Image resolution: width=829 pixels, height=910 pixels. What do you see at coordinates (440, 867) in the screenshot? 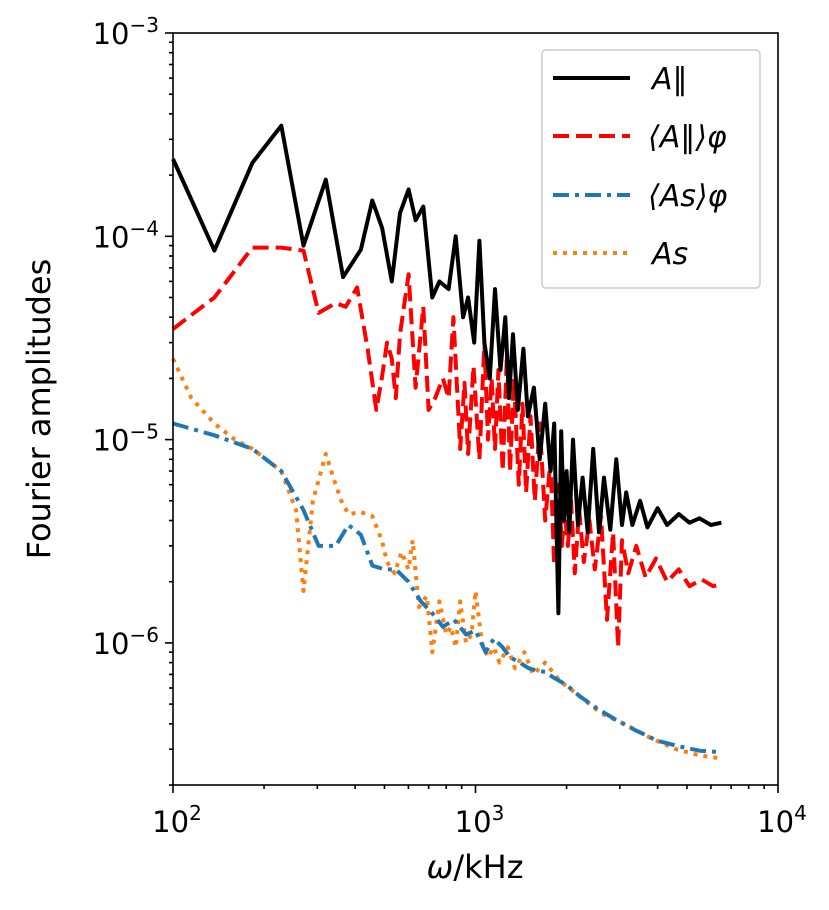
I see `x-axis-label-symbol: ω` at bounding box center [440, 867].